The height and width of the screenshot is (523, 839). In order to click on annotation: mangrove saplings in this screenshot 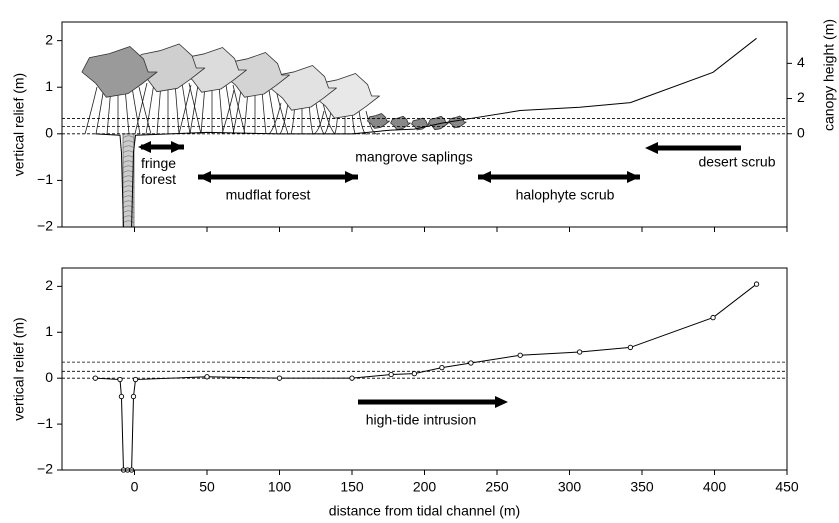, I will do `click(414, 157)`.